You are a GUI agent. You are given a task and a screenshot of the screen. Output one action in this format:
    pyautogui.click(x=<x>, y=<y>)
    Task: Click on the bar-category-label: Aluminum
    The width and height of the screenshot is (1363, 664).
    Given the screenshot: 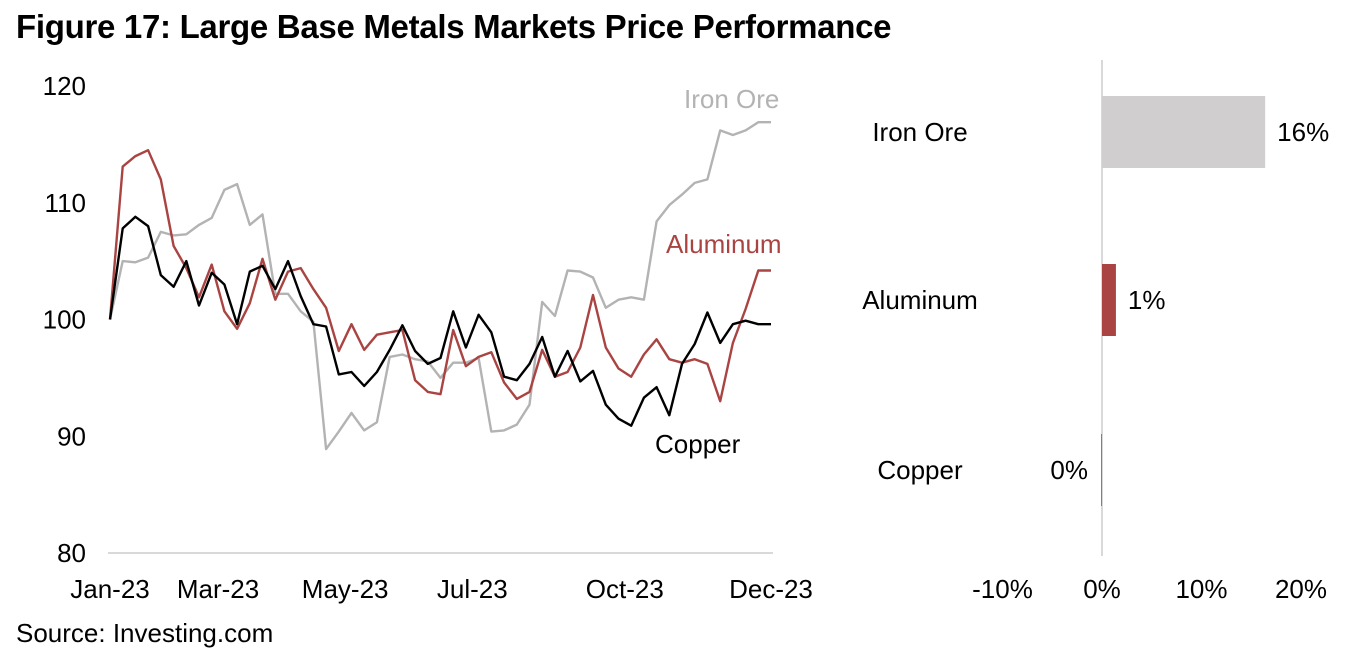 What is the action you would take?
    pyautogui.click(x=920, y=300)
    